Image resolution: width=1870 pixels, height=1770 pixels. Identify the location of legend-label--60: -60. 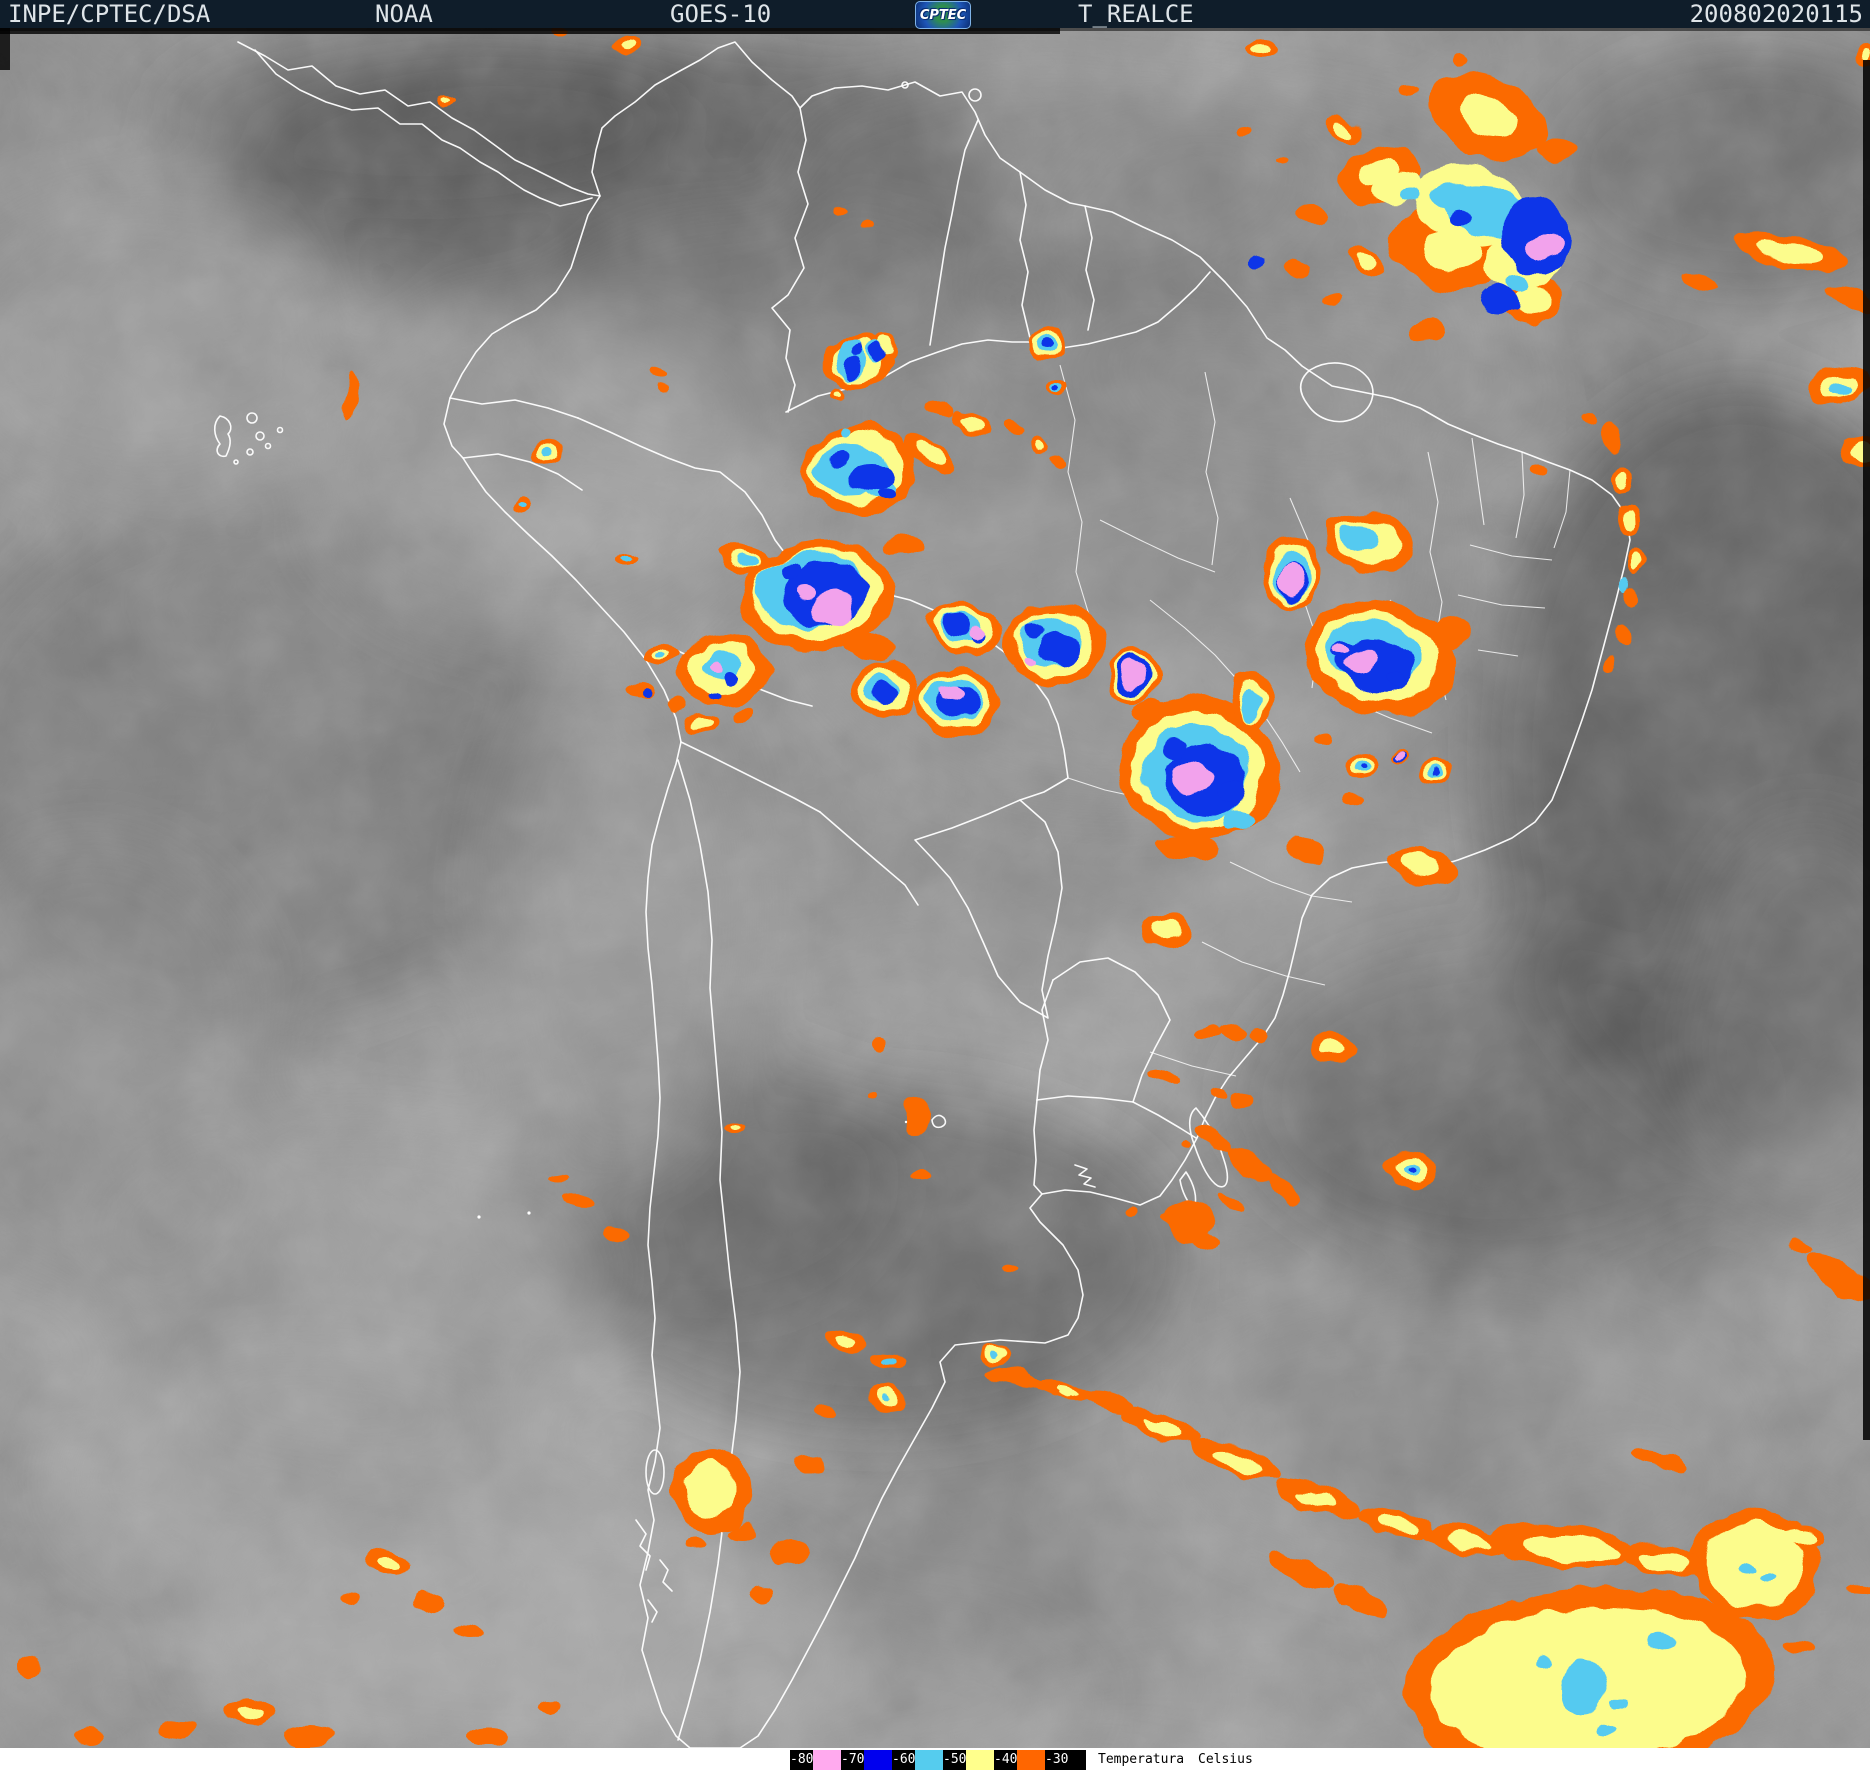
(904, 1759).